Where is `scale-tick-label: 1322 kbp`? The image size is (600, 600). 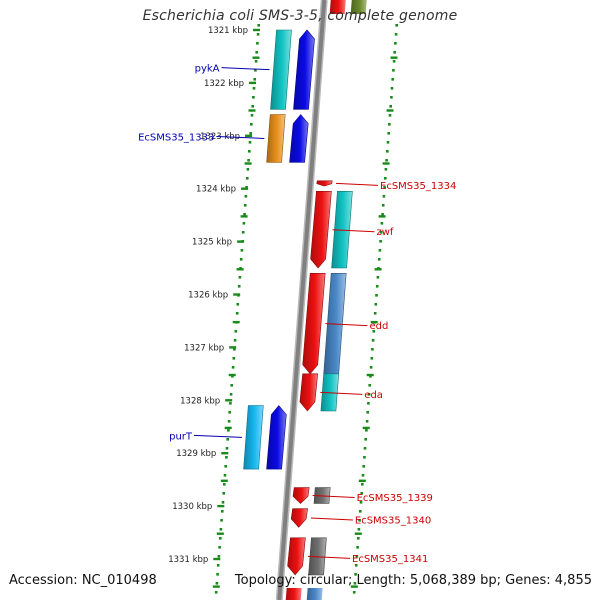 scale-tick-label: 1322 kbp is located at coordinates (224, 84).